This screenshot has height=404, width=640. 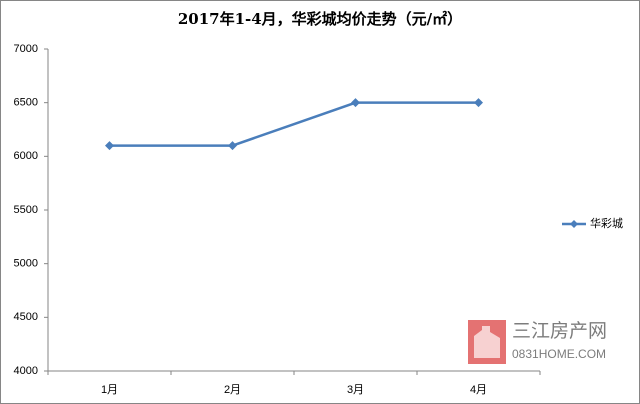 I want to click on legend-label: 华彩城, so click(x=606, y=223).